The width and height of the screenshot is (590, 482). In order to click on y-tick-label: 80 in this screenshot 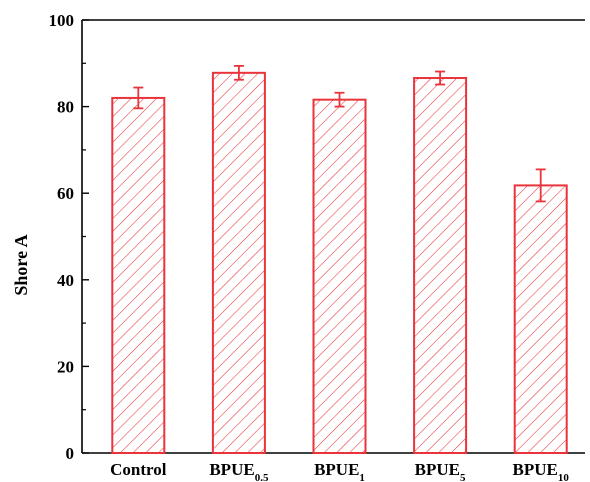, I will do `click(65, 107)`.